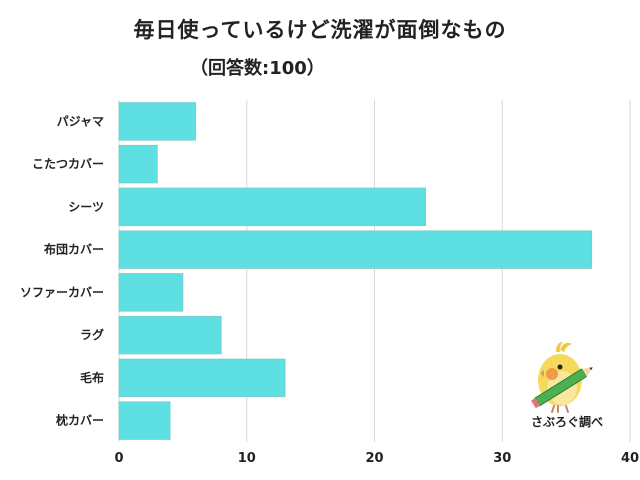 The image size is (640, 480). I want to click on x-tick-labels: 0 10 20 30 40, so click(376, 458).